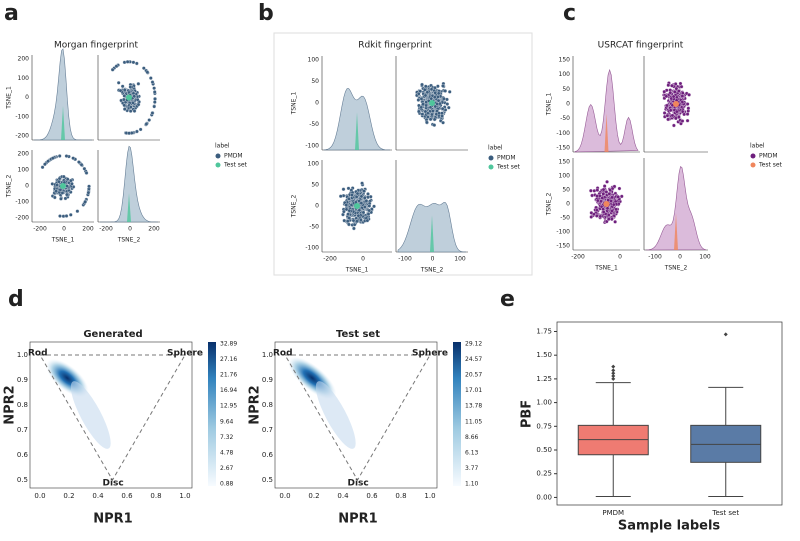 The image size is (800, 541). I want to click on panel-title: USRCAT fingerprint, so click(641, 46).